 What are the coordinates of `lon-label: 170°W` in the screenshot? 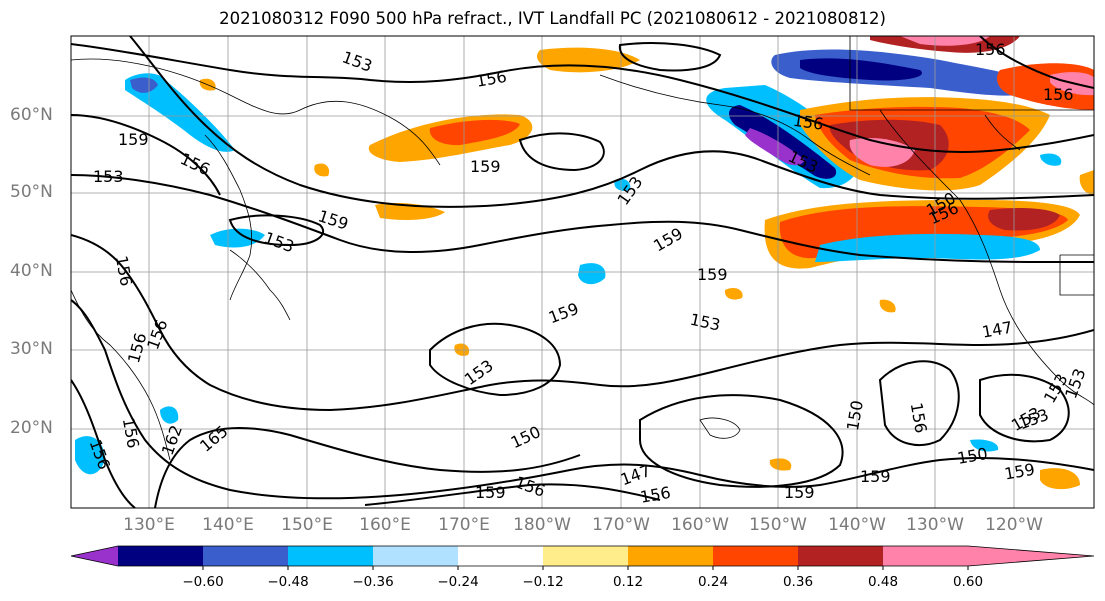 It's located at (621, 525).